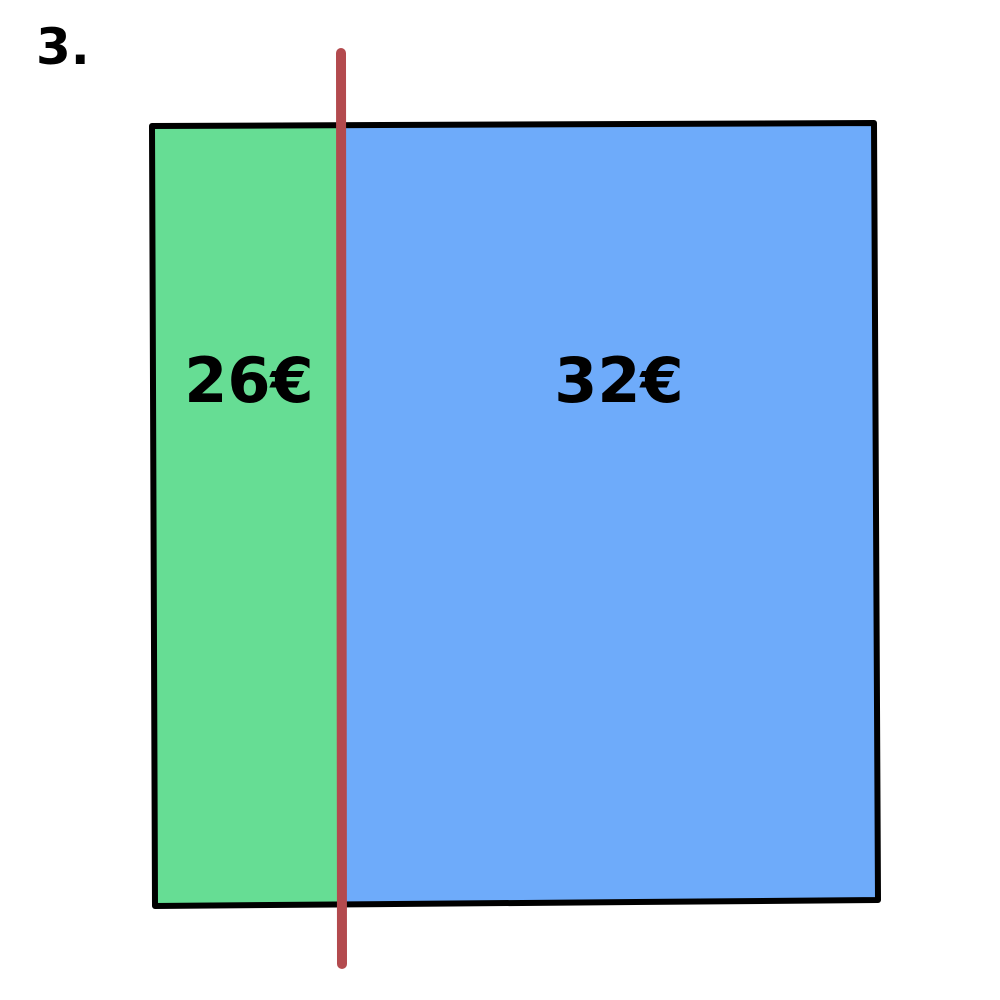 The height and width of the screenshot is (1000, 1000). What do you see at coordinates (618, 380) in the screenshot?
I see `region-label-blue: 32€` at bounding box center [618, 380].